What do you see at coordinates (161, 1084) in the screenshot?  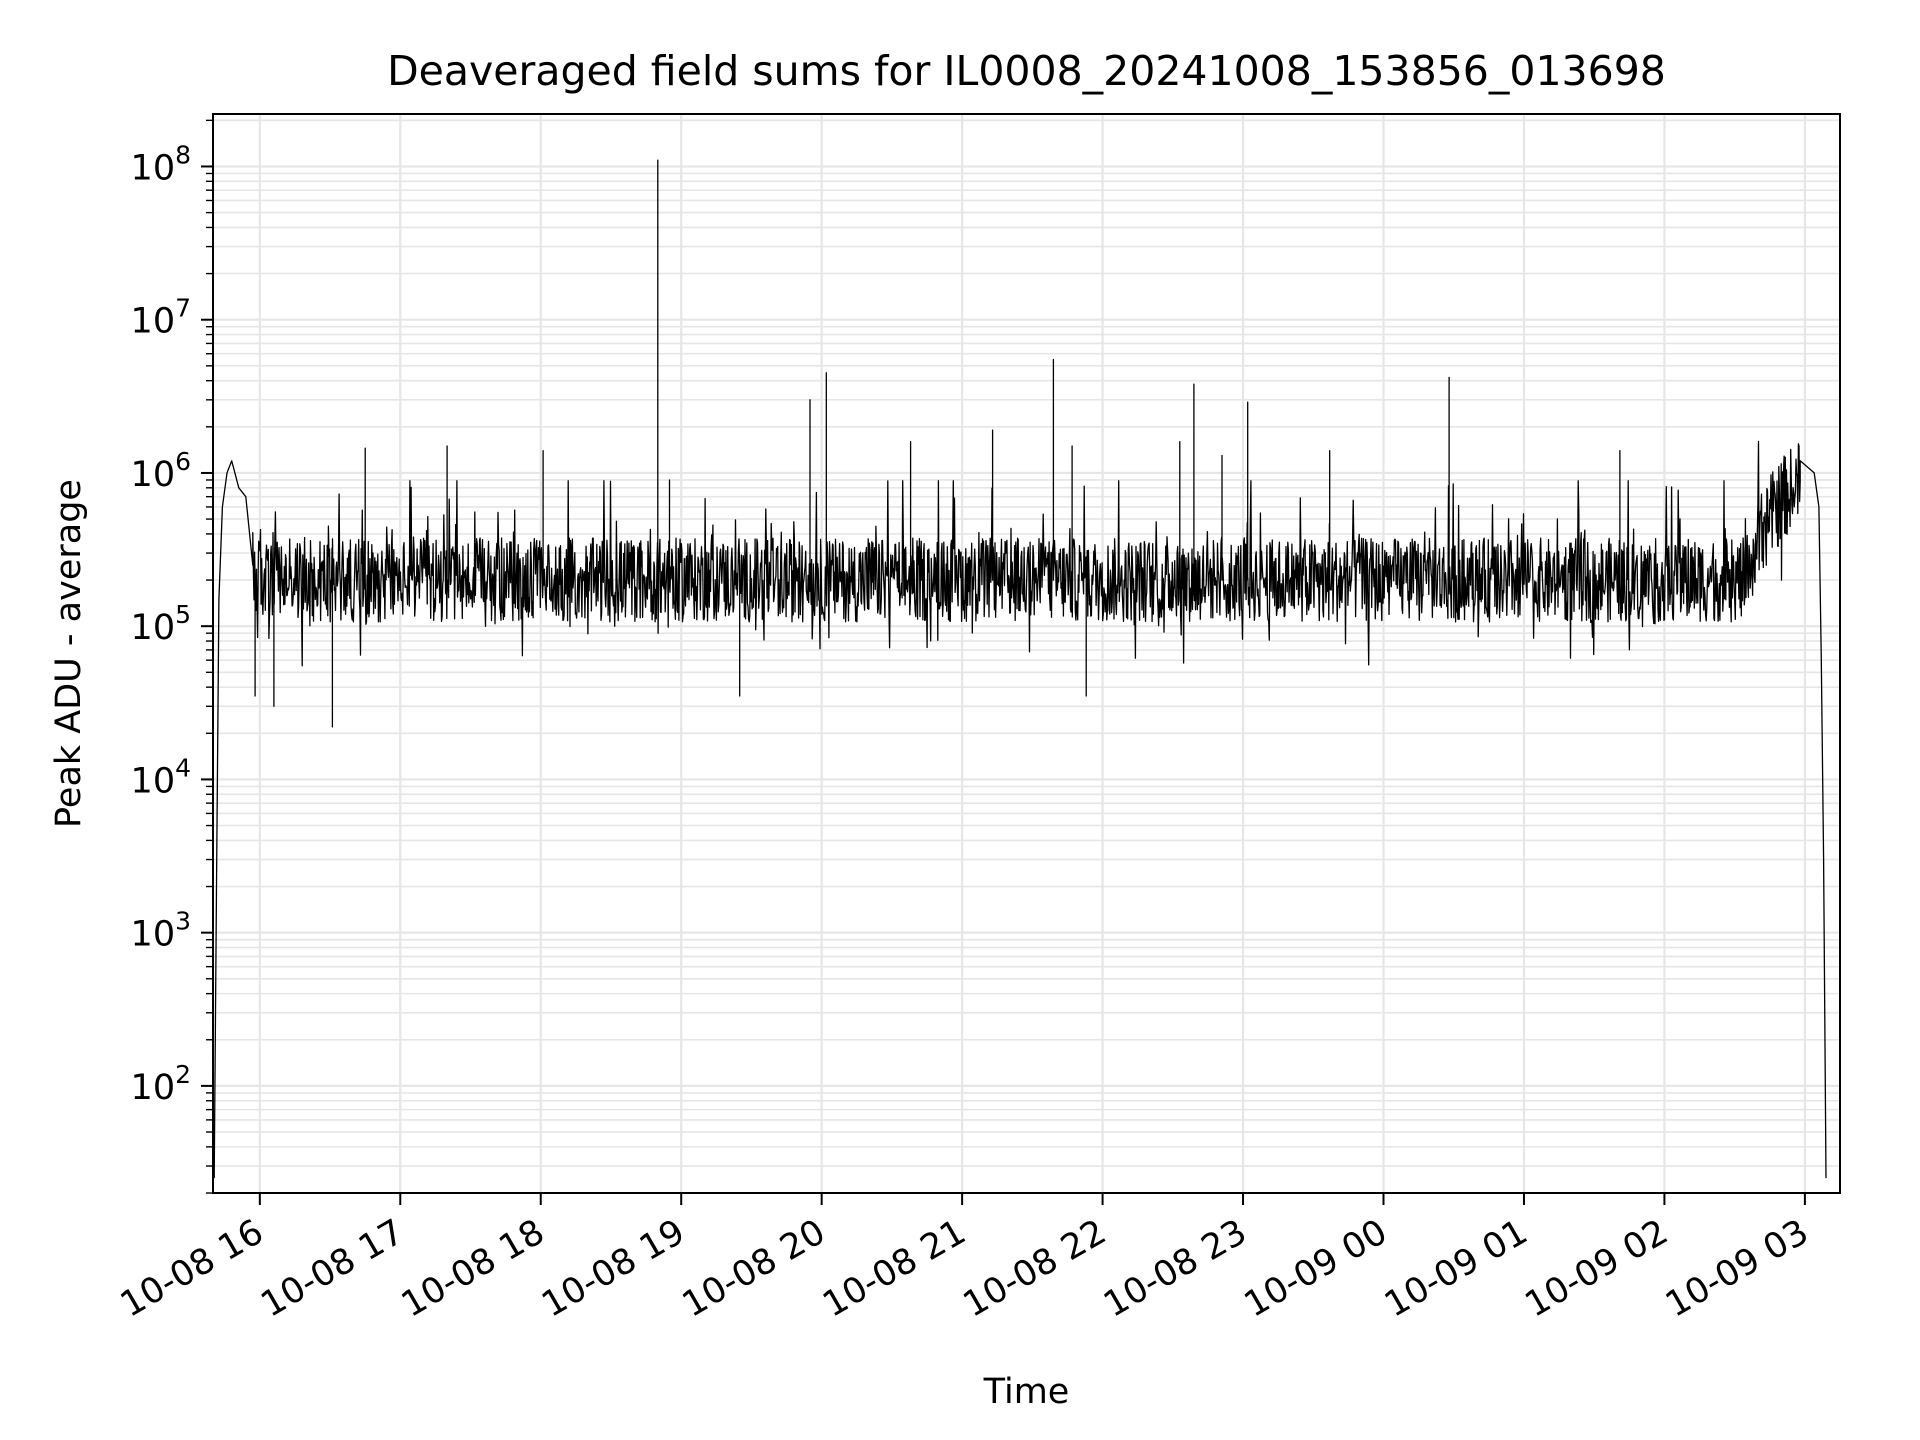 I see `y-tick-label: 10²` at bounding box center [161, 1084].